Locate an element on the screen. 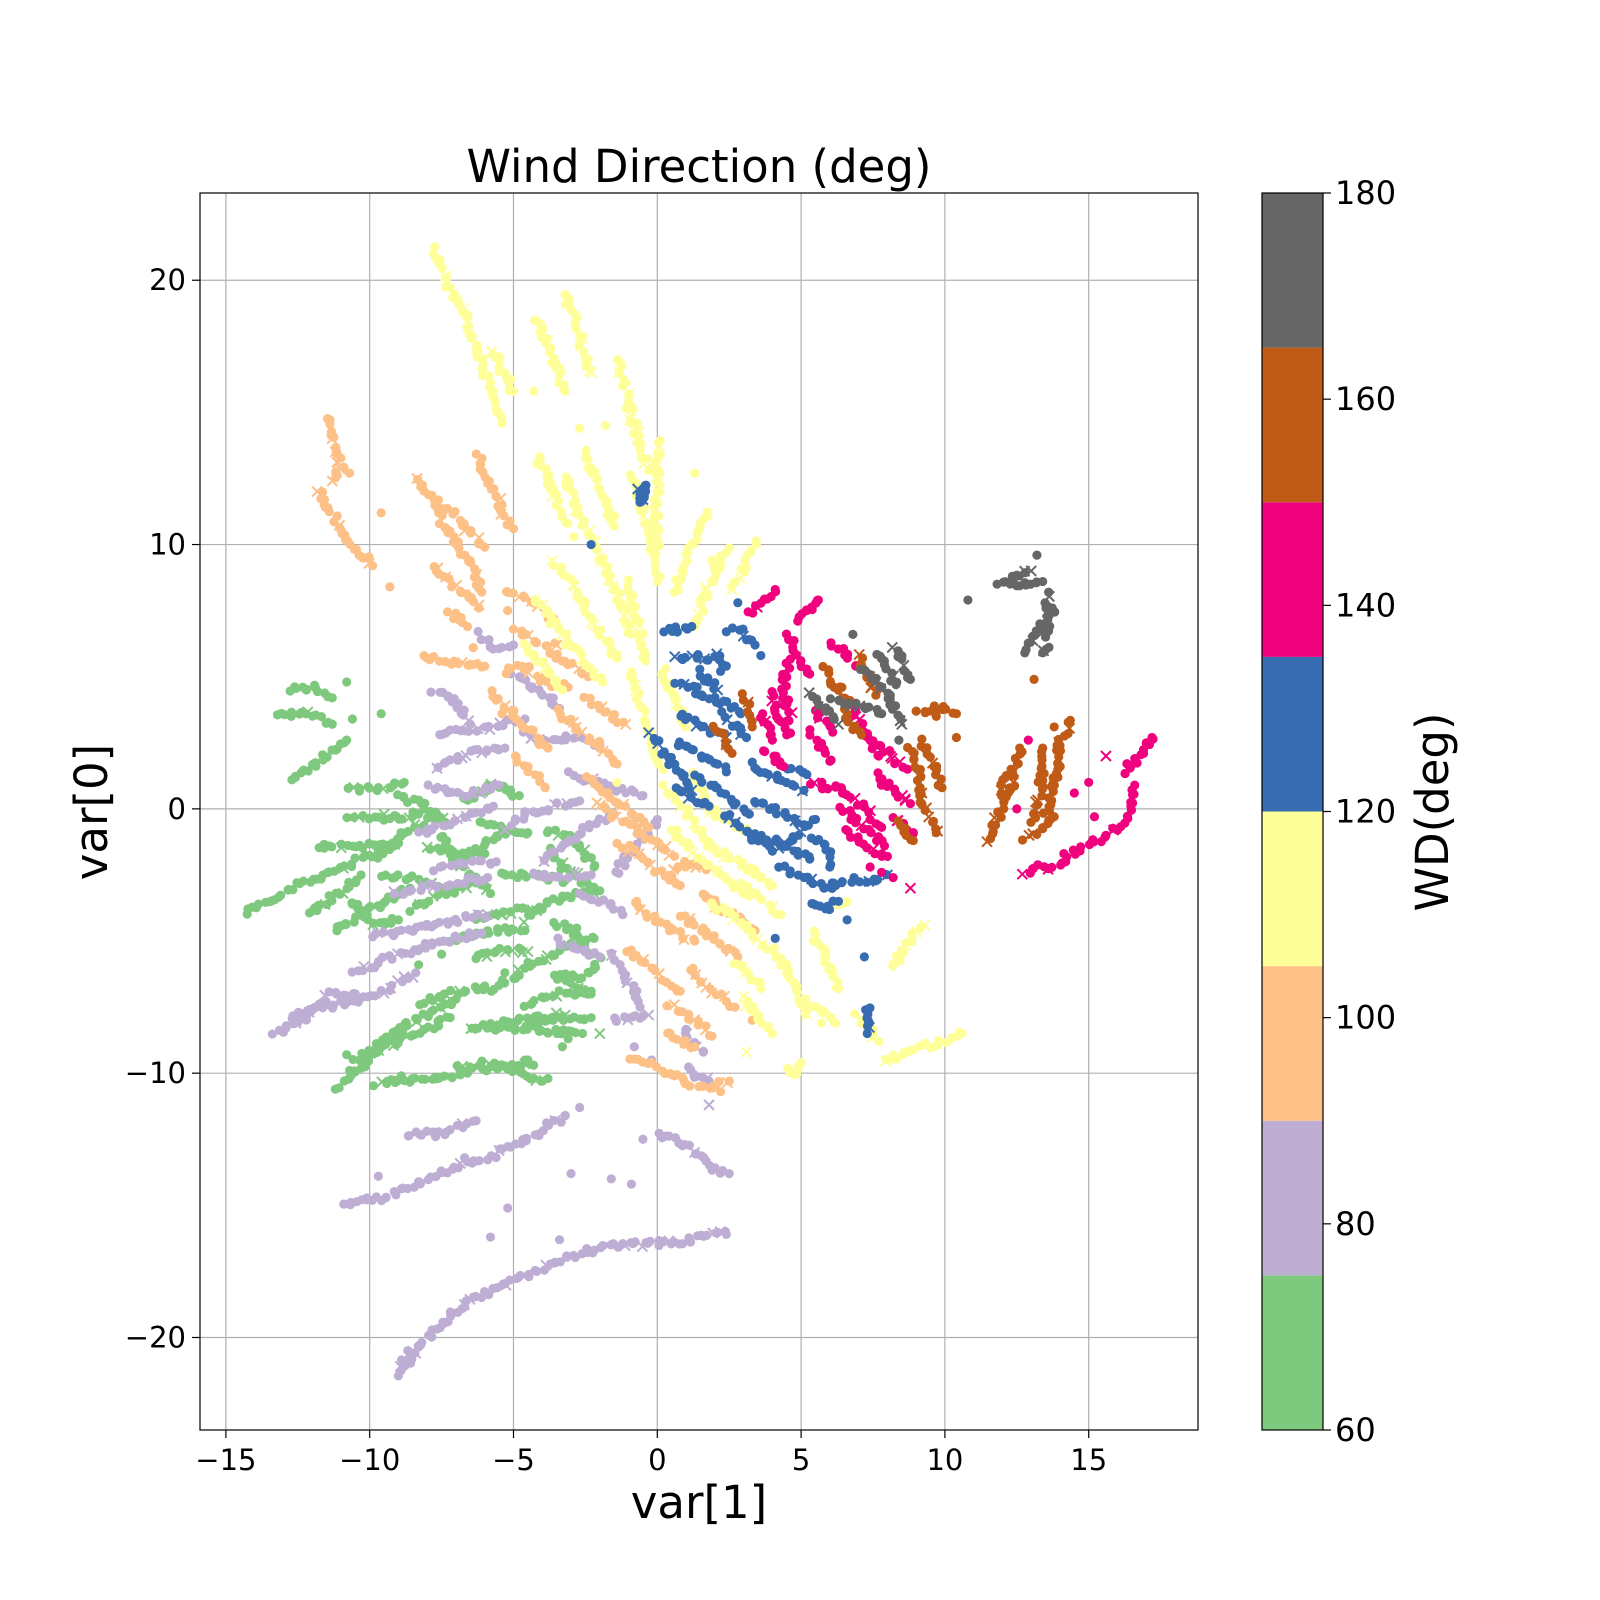  colorbar-band is located at coordinates (1292, 1352).